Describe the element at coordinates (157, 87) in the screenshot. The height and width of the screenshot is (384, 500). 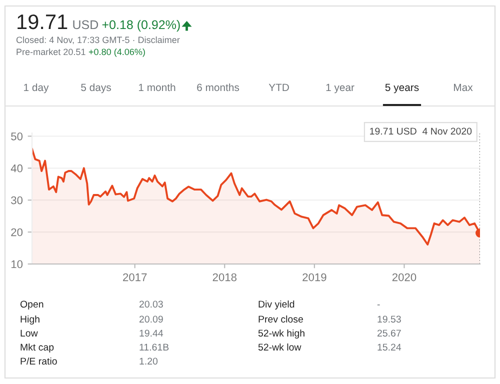
I see `text: 1 month` at that location.